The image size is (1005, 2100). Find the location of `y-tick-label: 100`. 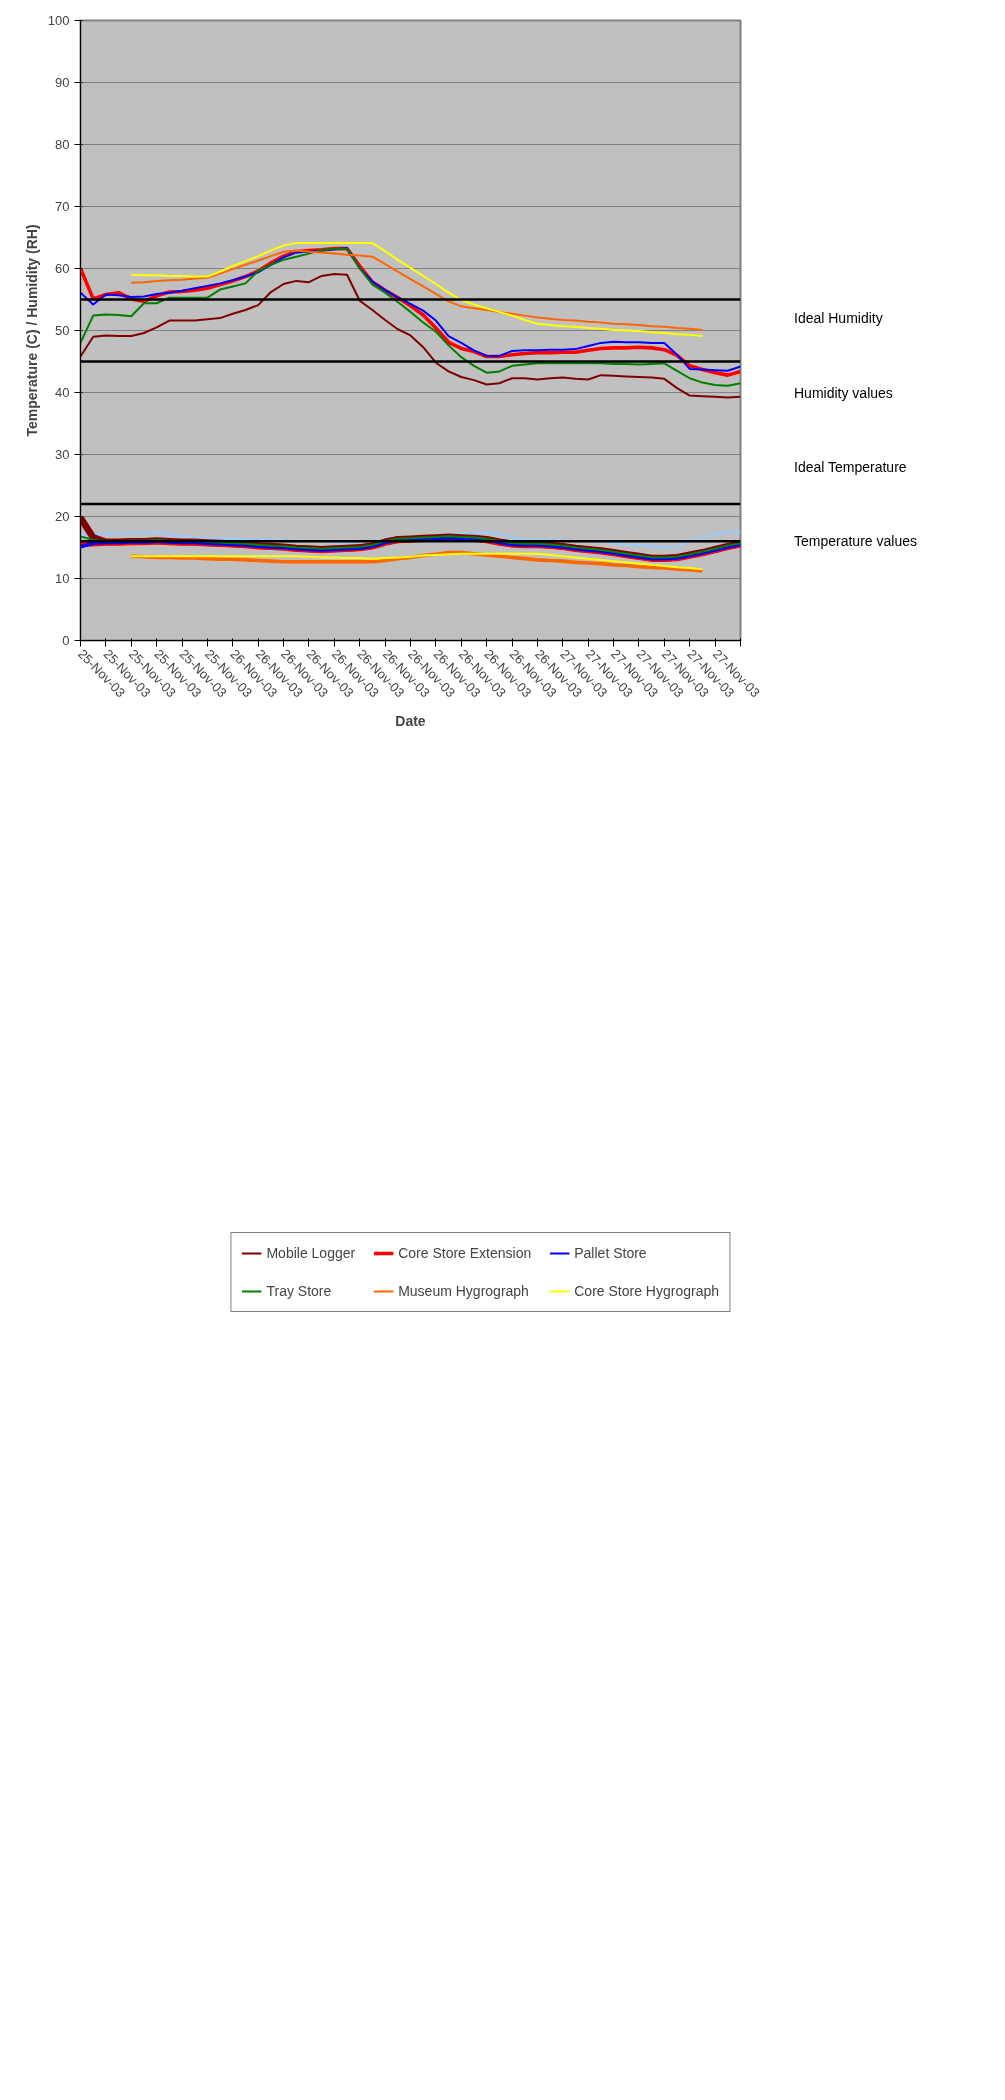

y-tick-label: 100 is located at coordinates (58, 20).